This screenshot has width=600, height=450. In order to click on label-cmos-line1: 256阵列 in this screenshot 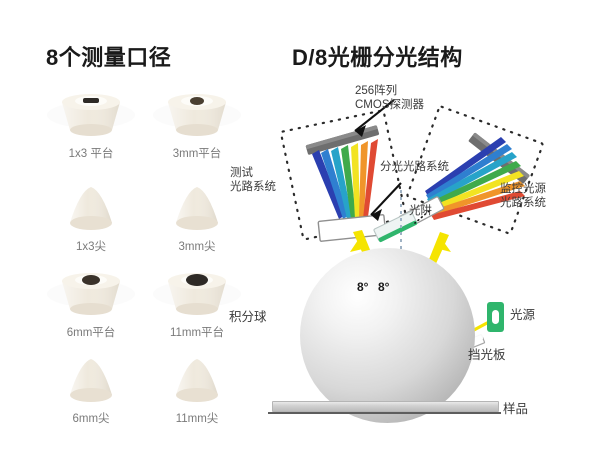, I will do `click(376, 91)`.